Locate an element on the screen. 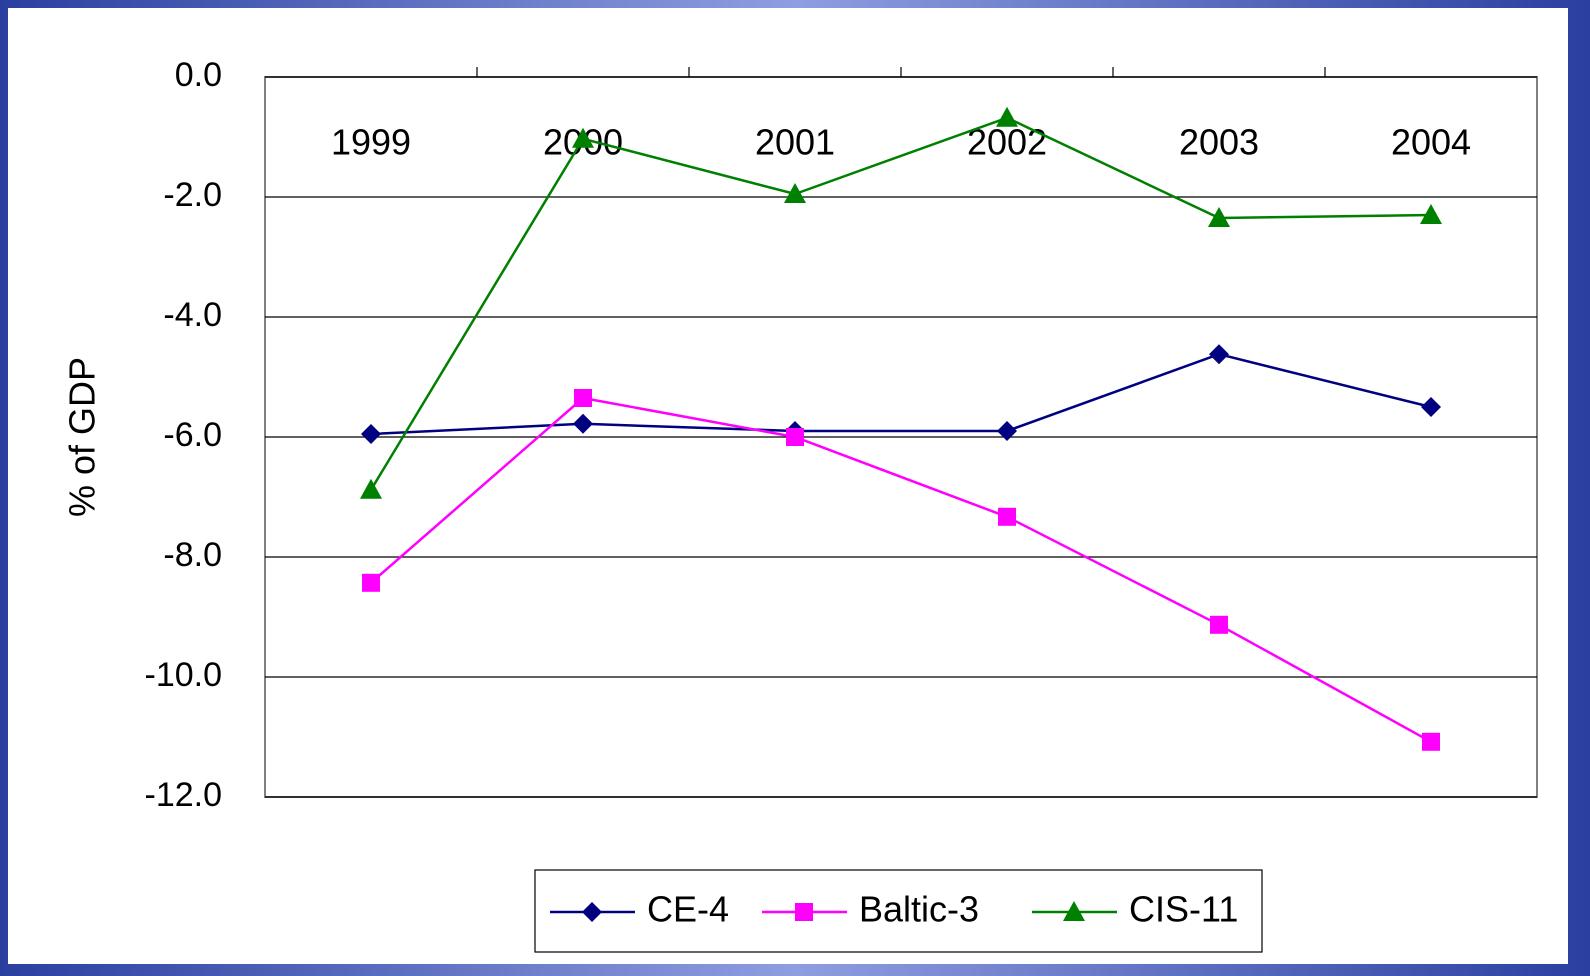 The width and height of the screenshot is (1590, 976). y-tick-label: 0.0 is located at coordinates (198, 75).